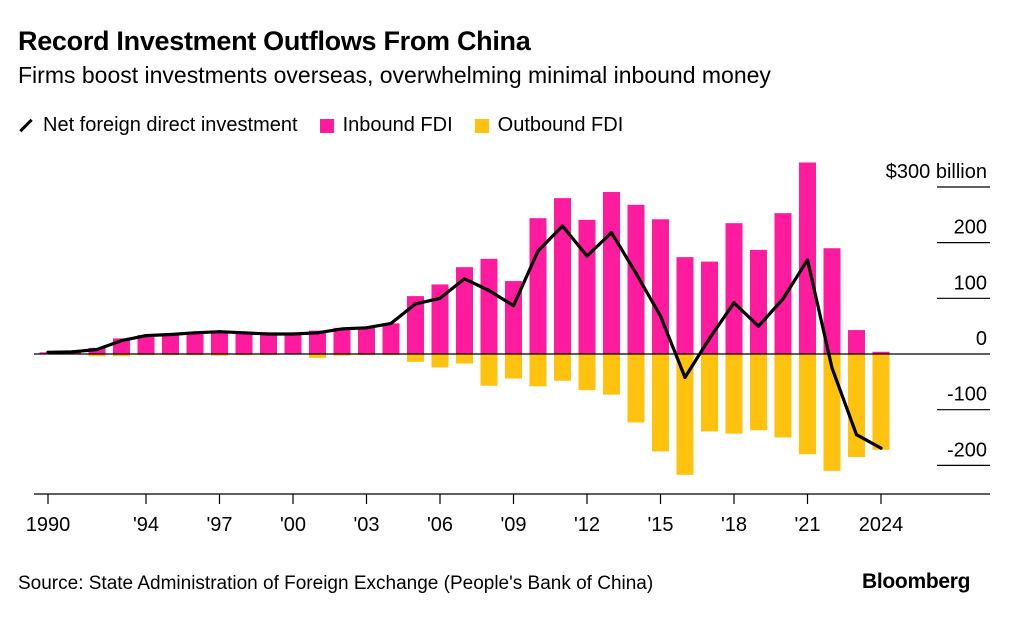  What do you see at coordinates (734, 525) in the screenshot?
I see `x-tick-label: '18` at bounding box center [734, 525].